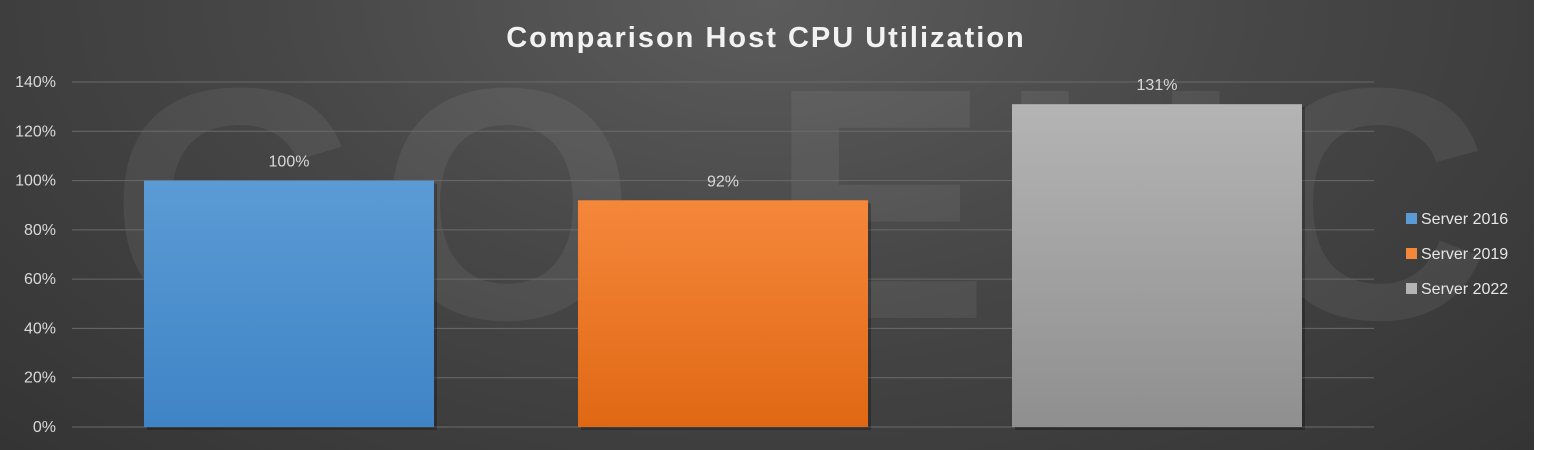  I want to click on y-tick-label: 0%, so click(44, 427).